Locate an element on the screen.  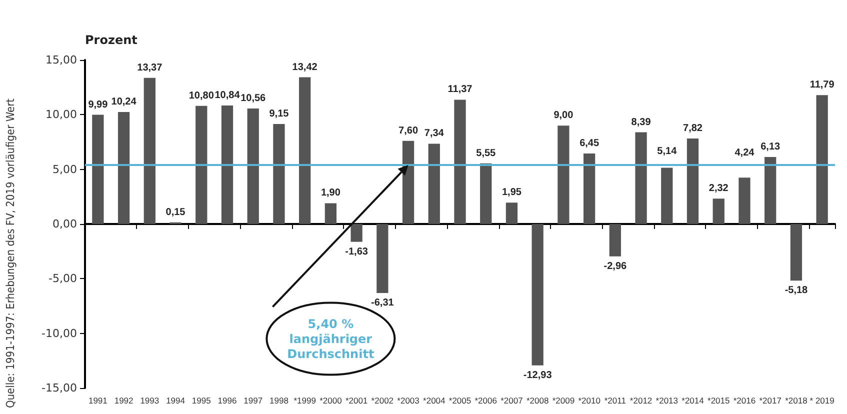
x-tick-label: *2003 is located at coordinates (408, 401).